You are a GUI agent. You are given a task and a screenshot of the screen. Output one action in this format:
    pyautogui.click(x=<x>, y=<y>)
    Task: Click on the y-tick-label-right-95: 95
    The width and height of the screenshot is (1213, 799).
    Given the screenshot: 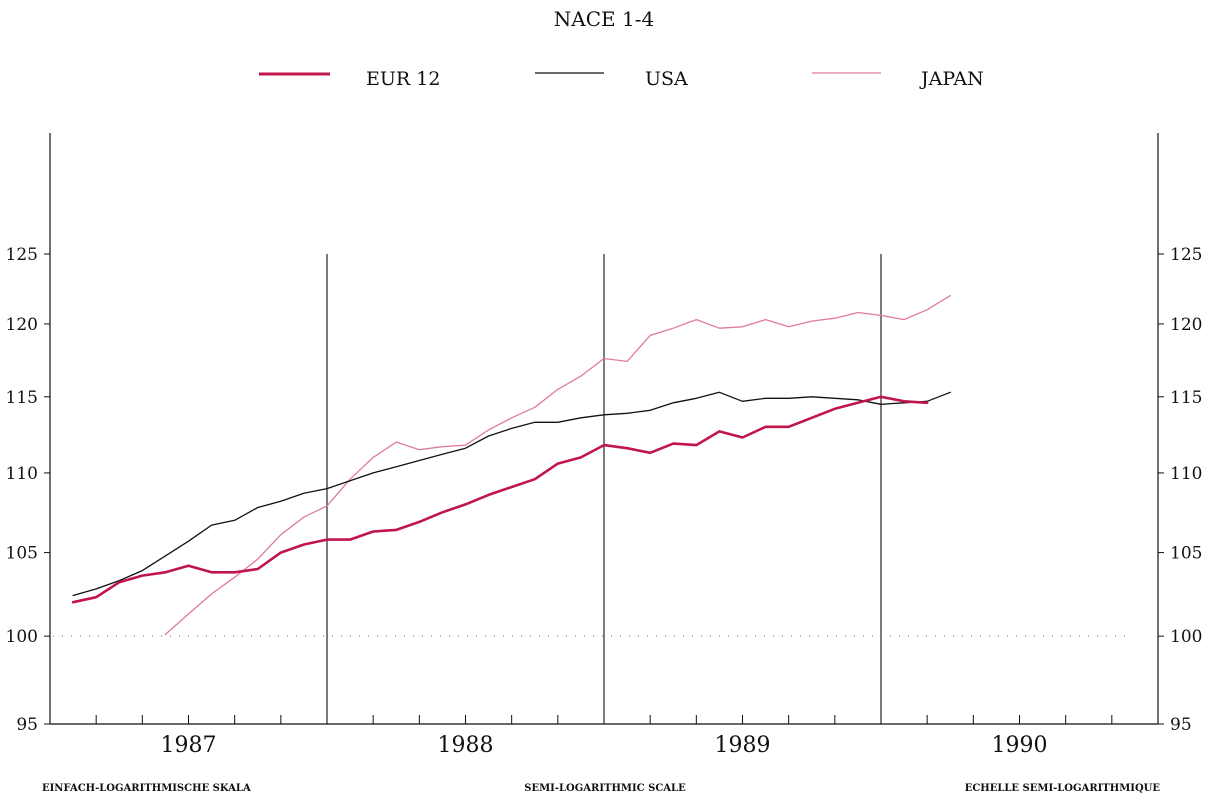 What is the action you would take?
    pyautogui.click(x=1181, y=725)
    